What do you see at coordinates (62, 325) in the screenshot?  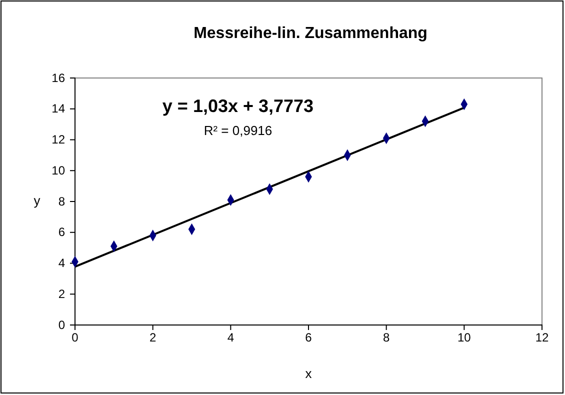 I see `y-tick-label: 0` at bounding box center [62, 325].